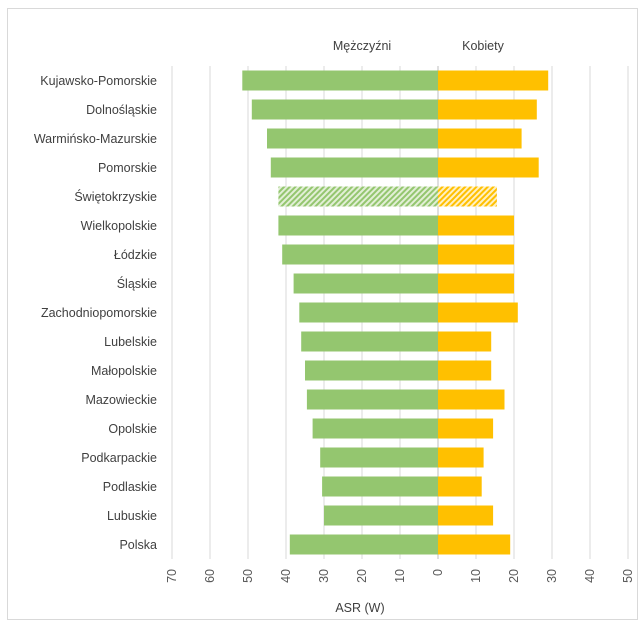 This screenshot has height=621, width=639. I want to click on category-label: Małopolskie, so click(124, 371).